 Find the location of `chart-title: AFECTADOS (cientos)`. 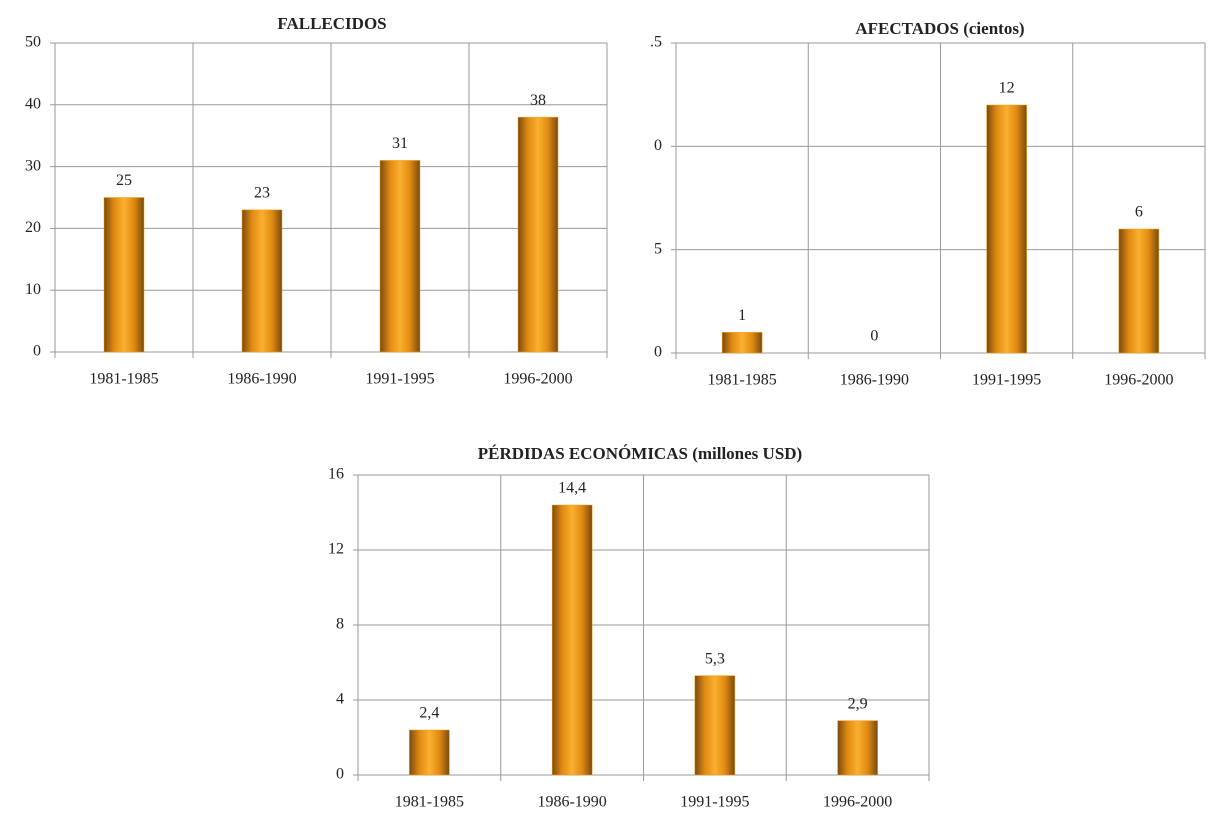

chart-title: AFECTADOS (cientos) is located at coordinates (939, 28).